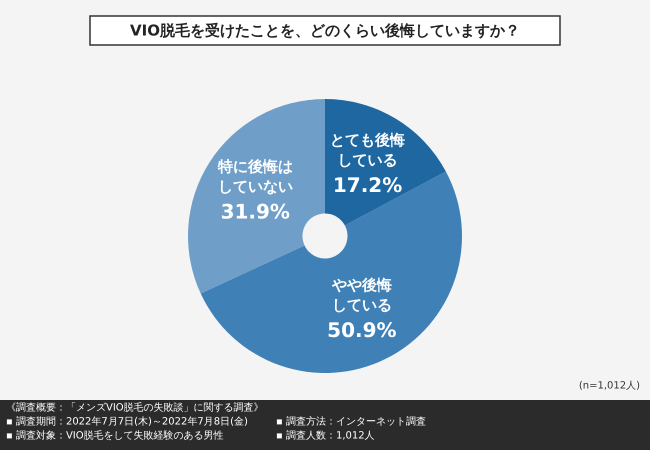 The height and width of the screenshot is (450, 650). I want to click on chart-title: VIO脱毛を受けたことを、どのくらい後悔していますか？, so click(325, 31).